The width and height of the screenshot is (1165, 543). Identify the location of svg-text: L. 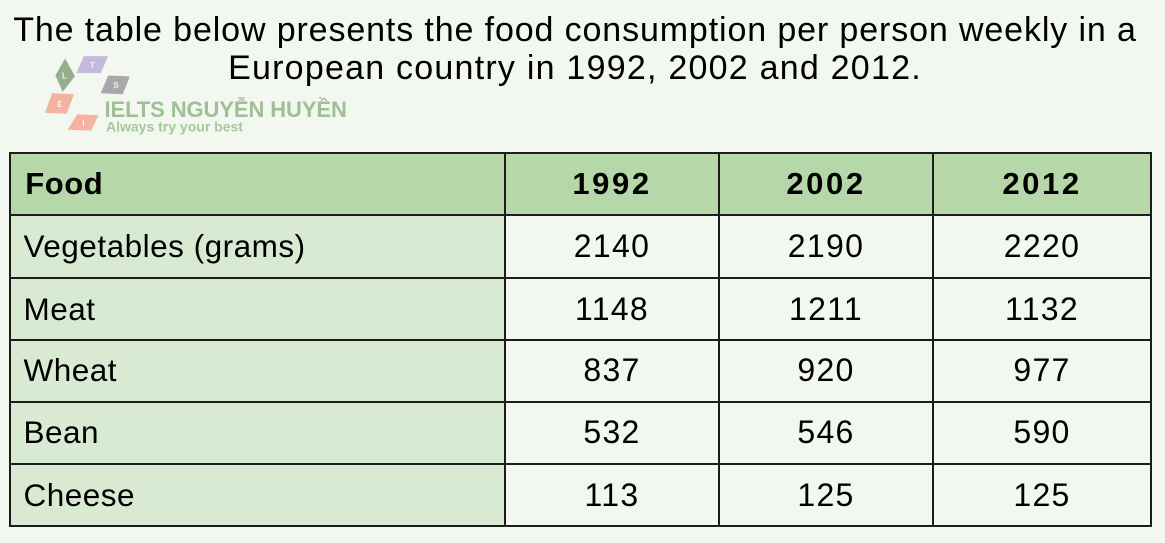
(64, 76).